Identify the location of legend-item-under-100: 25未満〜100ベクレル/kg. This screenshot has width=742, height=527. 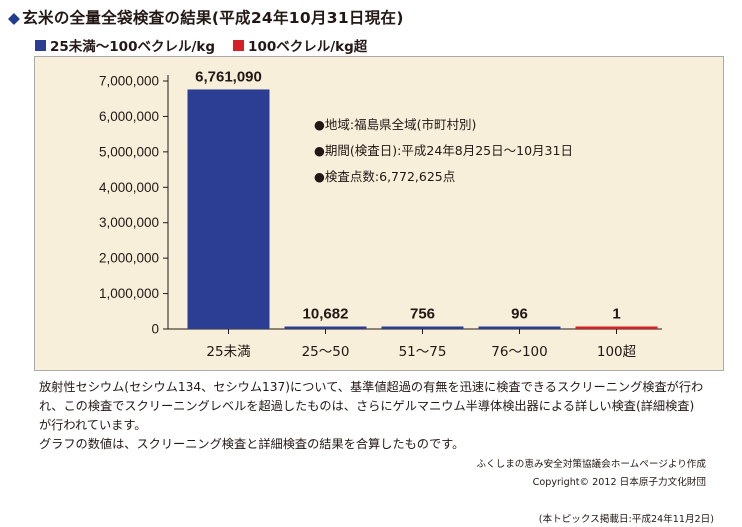
(125, 45).